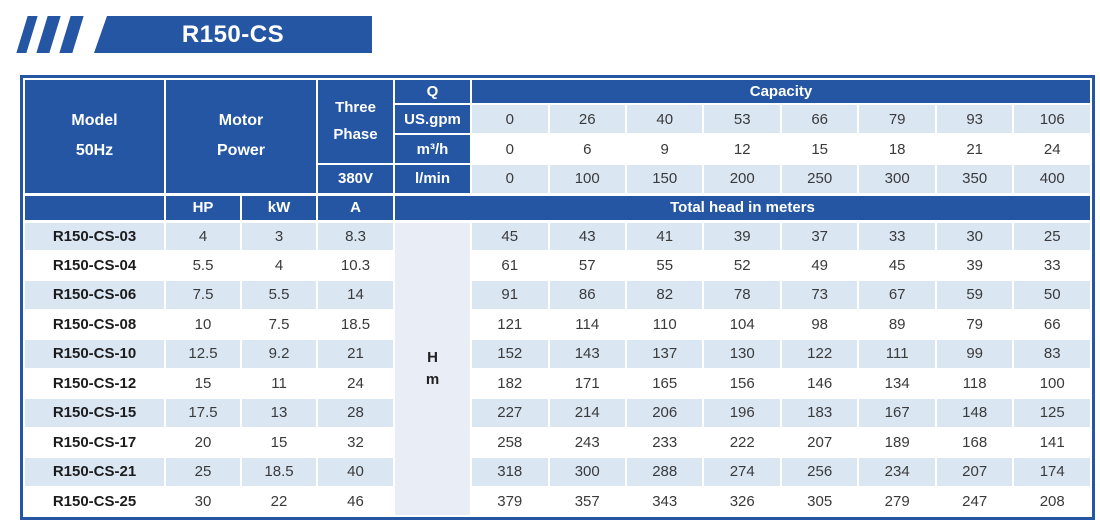  What do you see at coordinates (557, 383) in the screenshot?
I see `table-row: R150-CS-12 15 11 24 182 171 165 156 146 134 118 100` at bounding box center [557, 383].